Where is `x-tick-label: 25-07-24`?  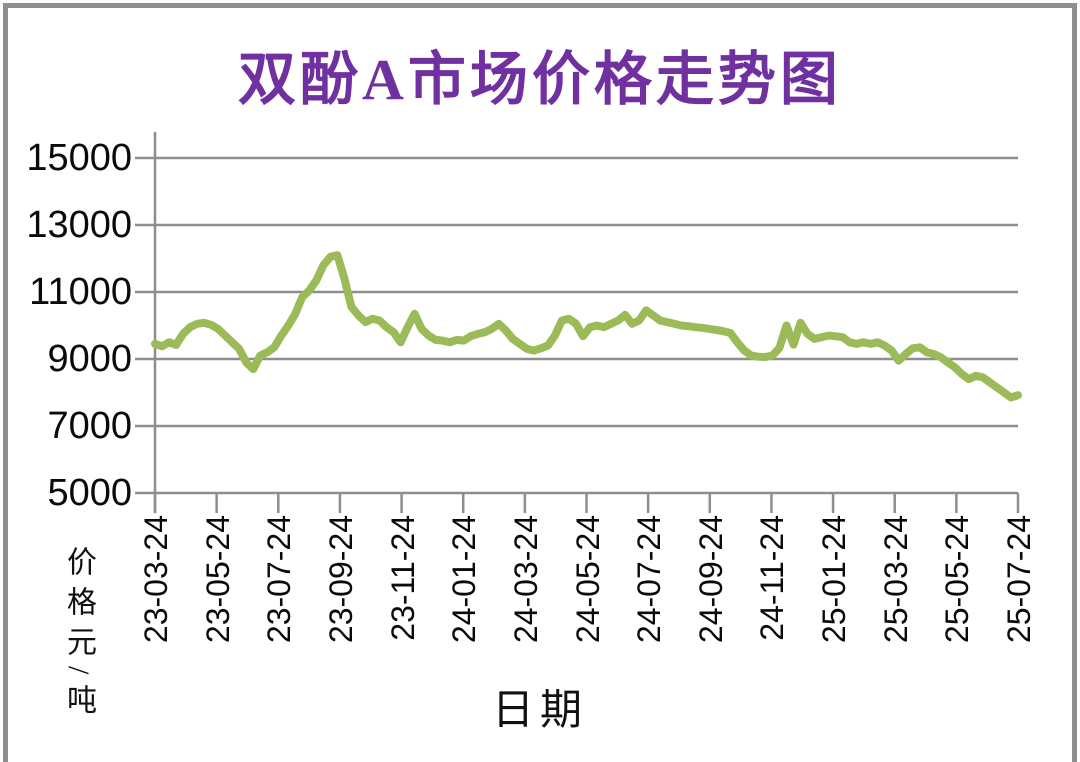 x-tick-label: 25-07-24 is located at coordinates (1019, 579).